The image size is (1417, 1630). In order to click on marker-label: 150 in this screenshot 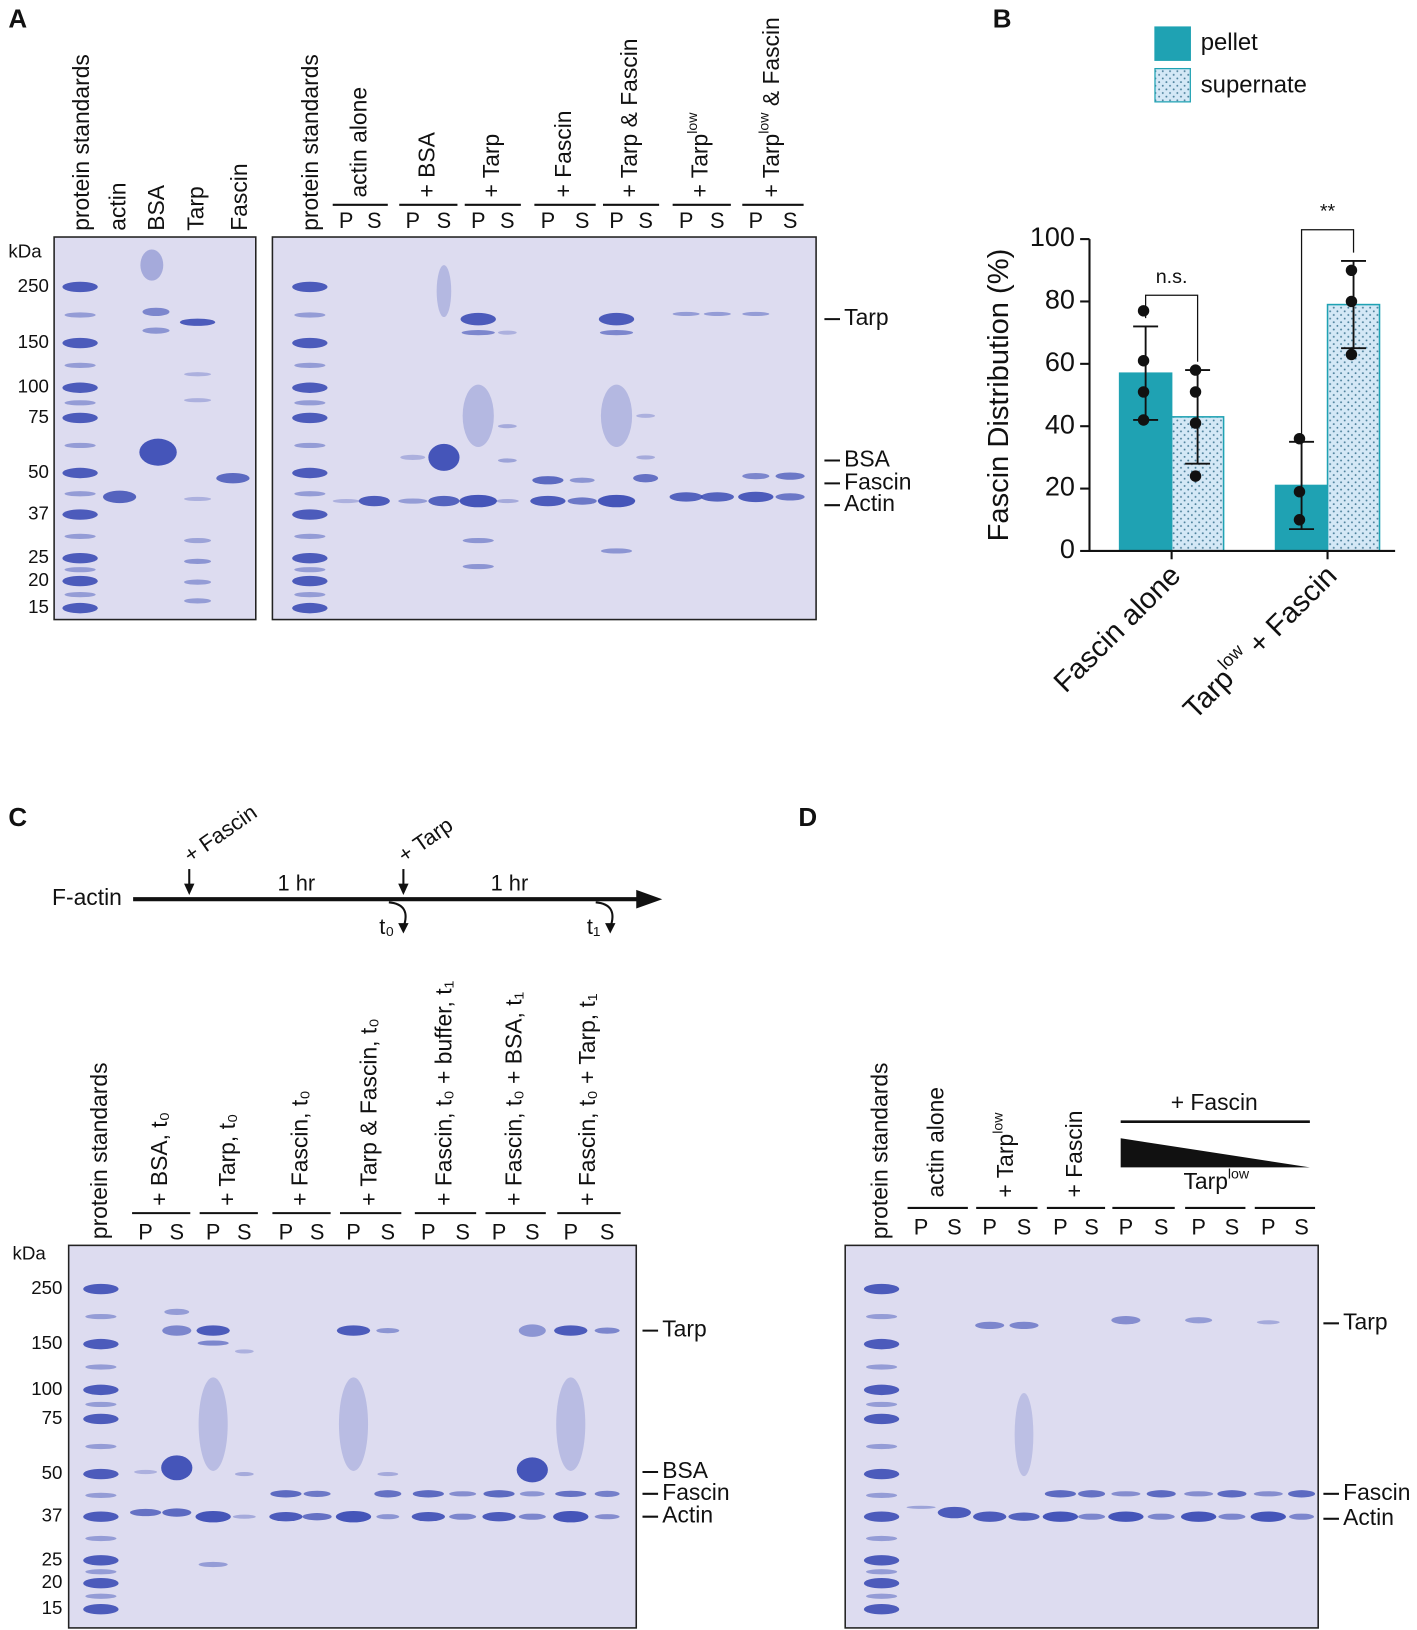, I will do `click(33, 341)`.